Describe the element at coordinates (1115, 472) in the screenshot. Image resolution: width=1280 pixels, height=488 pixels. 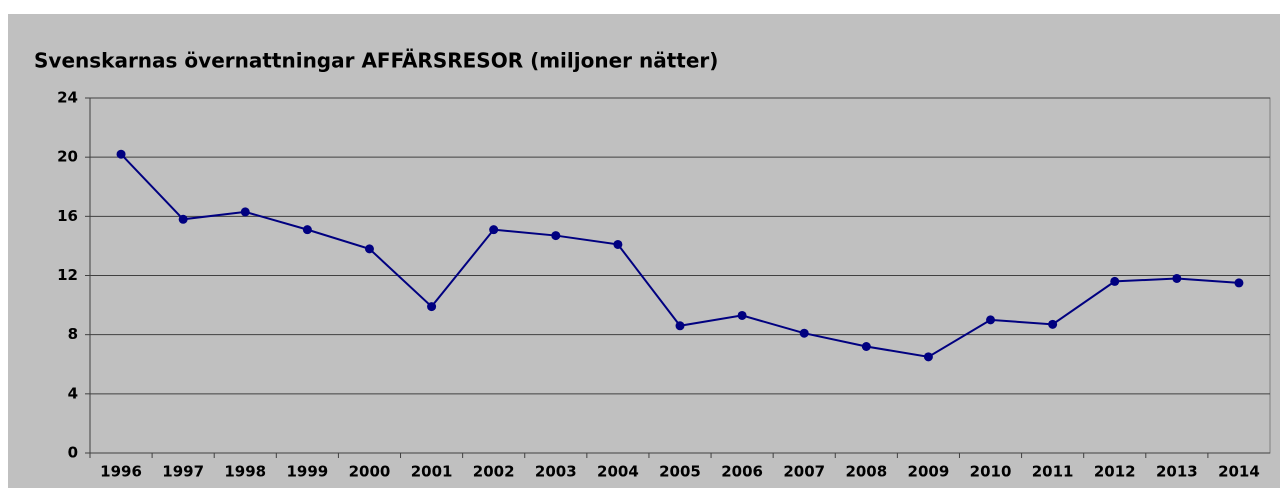
I see `x-tick-label: 2012` at that location.